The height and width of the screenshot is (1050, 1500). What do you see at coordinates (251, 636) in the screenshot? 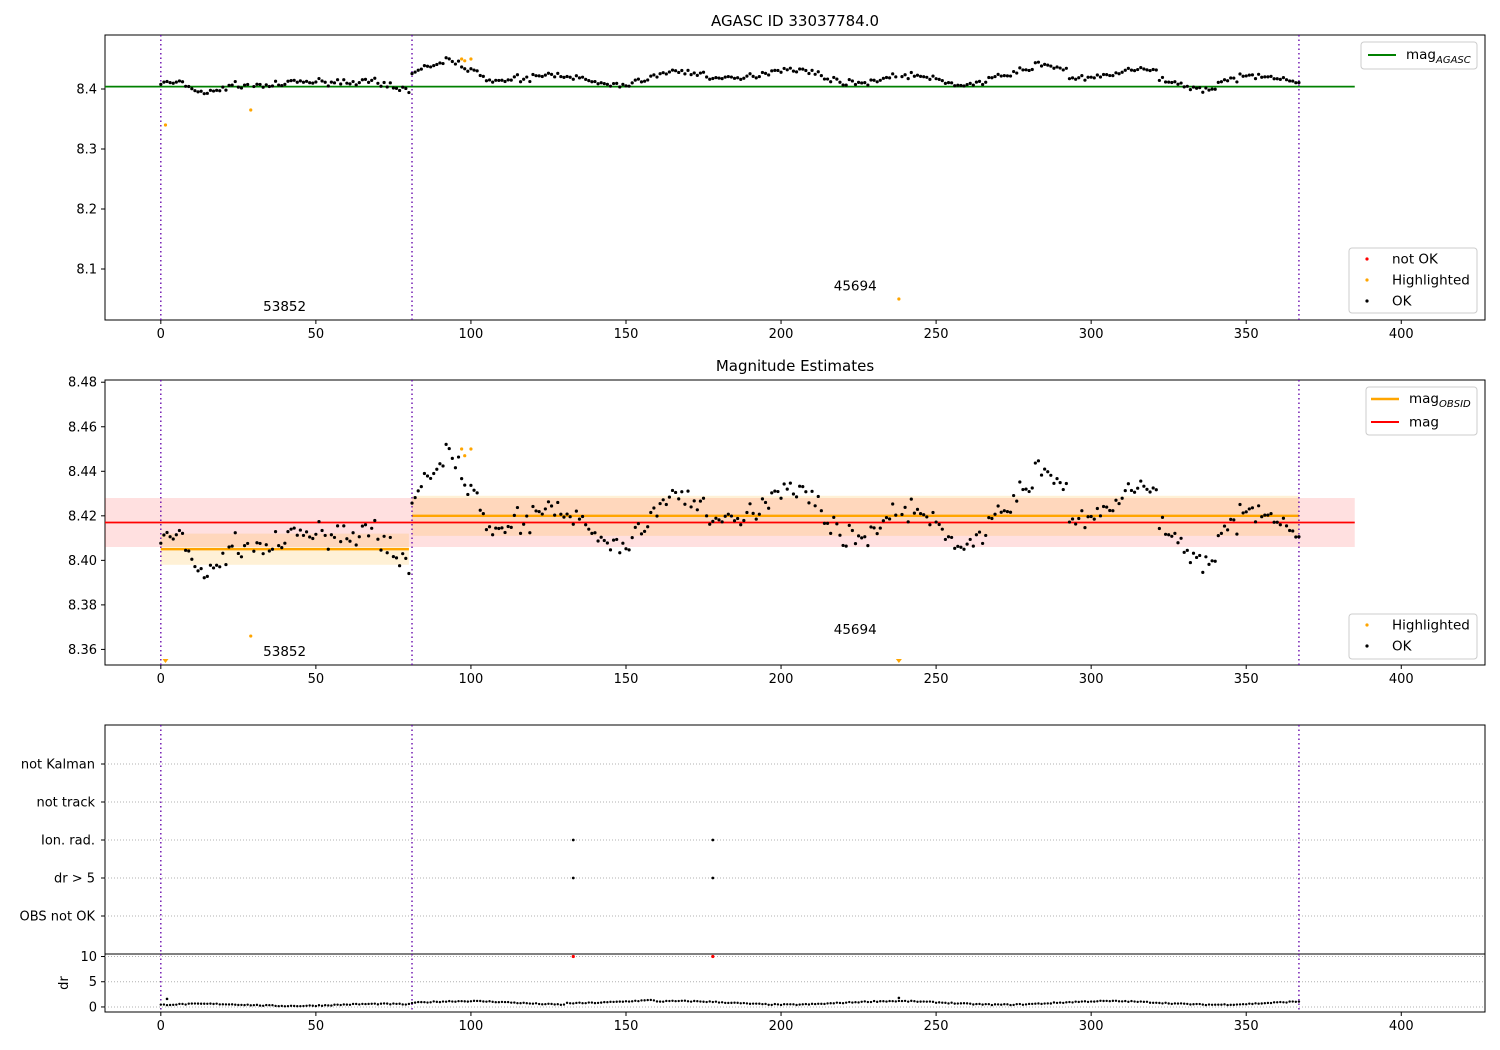
I see `highlighted-point` at bounding box center [251, 636].